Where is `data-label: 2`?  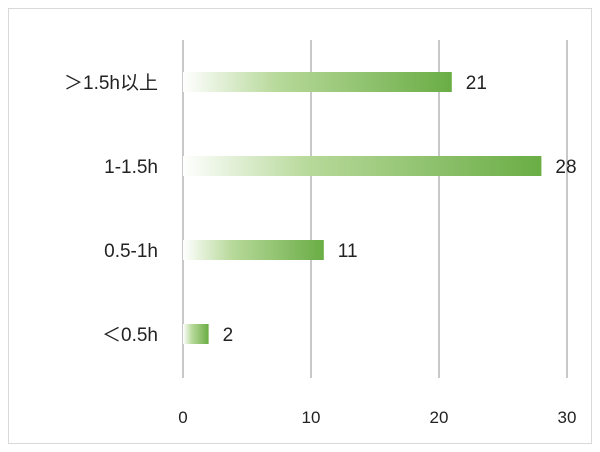
data-label: 2 is located at coordinates (228, 335).